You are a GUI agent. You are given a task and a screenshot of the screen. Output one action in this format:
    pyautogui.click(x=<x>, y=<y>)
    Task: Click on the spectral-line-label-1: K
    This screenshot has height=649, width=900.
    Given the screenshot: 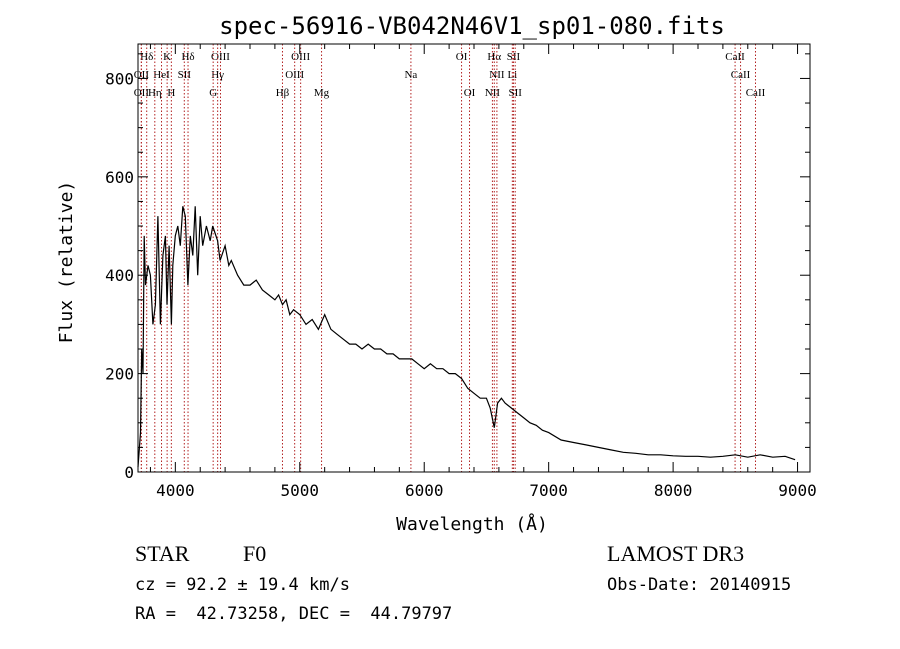 What is the action you would take?
    pyautogui.click(x=167, y=57)
    